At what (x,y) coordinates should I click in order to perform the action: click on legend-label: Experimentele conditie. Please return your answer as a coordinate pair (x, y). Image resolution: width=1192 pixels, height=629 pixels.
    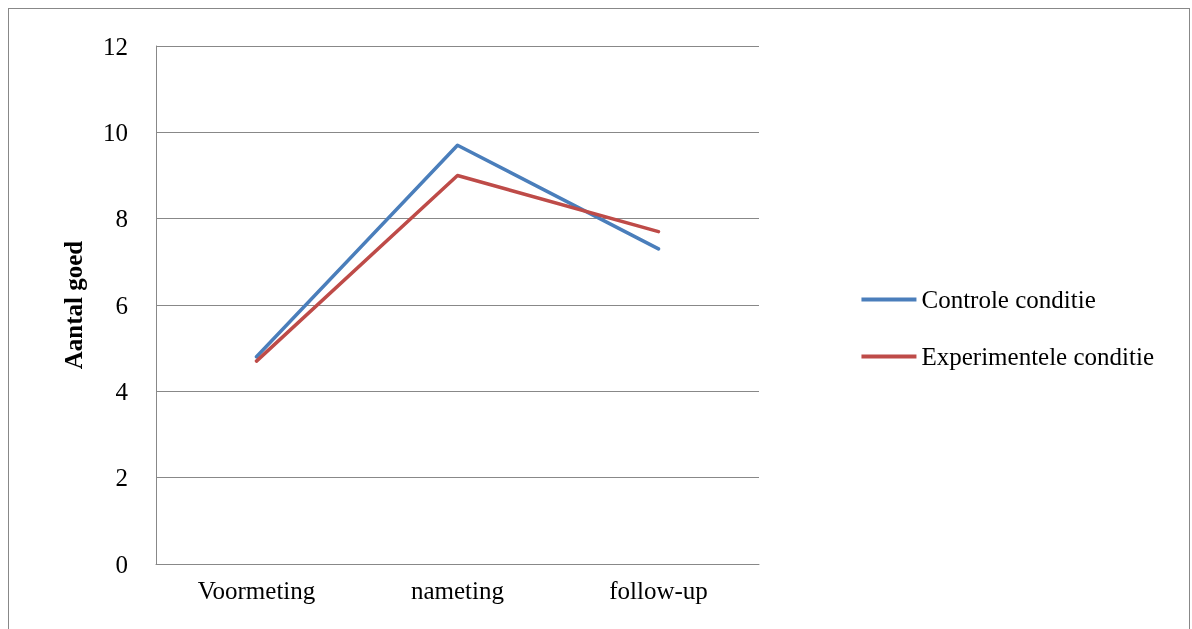
    Looking at the image, I should click on (1037, 356).